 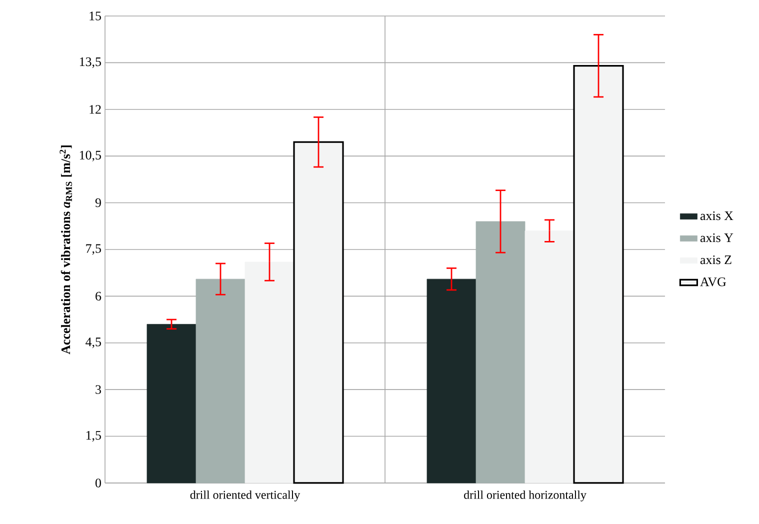 What do you see at coordinates (95, 16) in the screenshot?
I see `y-tick-label: 15` at bounding box center [95, 16].